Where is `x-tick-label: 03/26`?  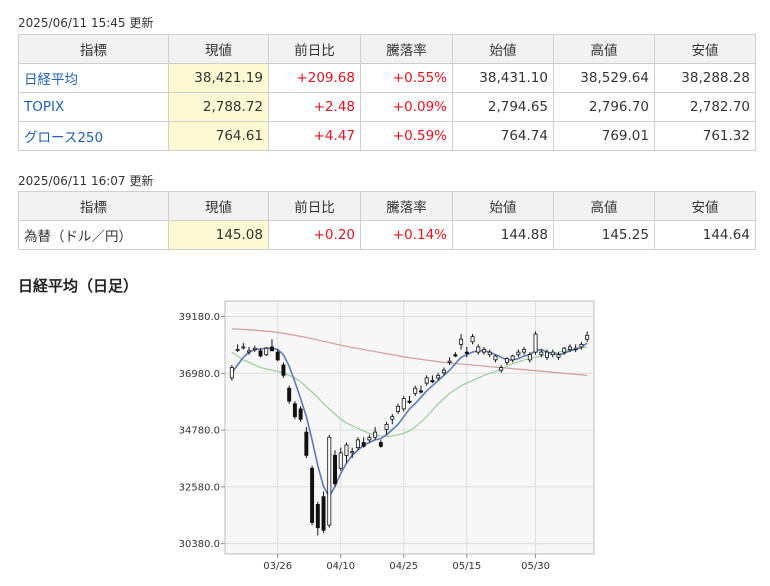 x-tick-label: 03/26 is located at coordinates (277, 566).